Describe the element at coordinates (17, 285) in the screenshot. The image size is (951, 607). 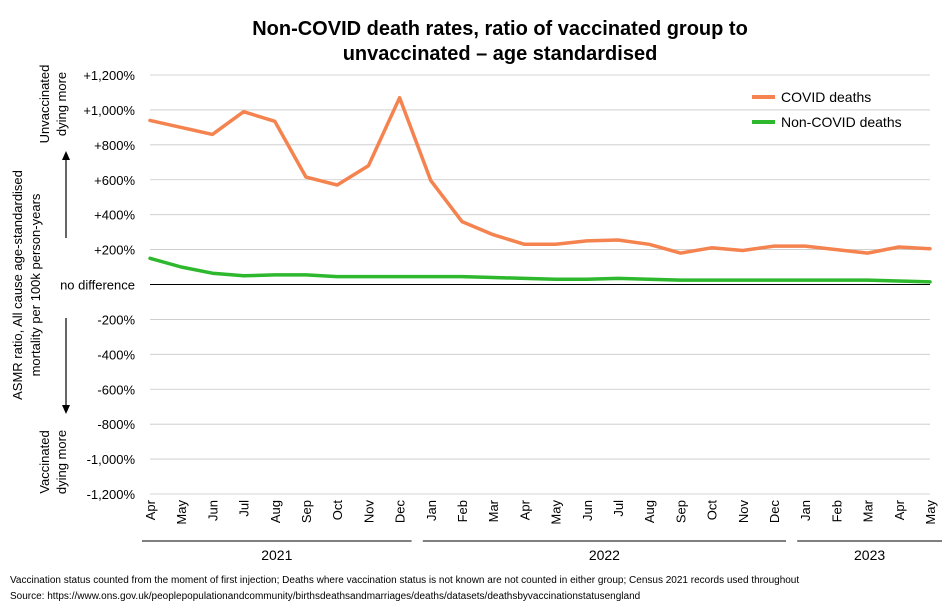
I see `y-axis-label-line-1: ASMR ratio, All cause age-standardised` at that location.